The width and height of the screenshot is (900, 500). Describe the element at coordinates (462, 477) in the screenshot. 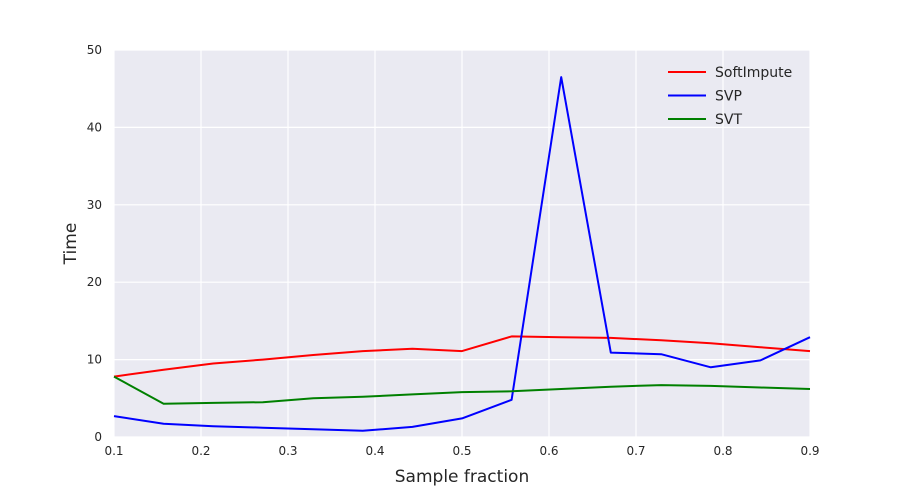

I see `x-axis-label: Sample fraction` at that location.